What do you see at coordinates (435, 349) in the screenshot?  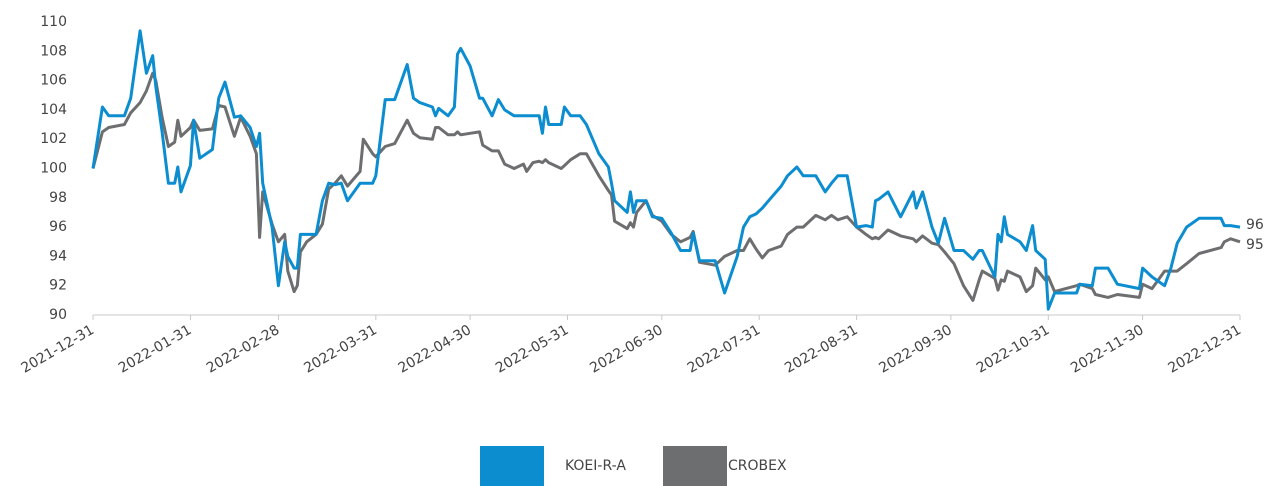 I see `x-tick-label: 2022-04-30` at bounding box center [435, 349].